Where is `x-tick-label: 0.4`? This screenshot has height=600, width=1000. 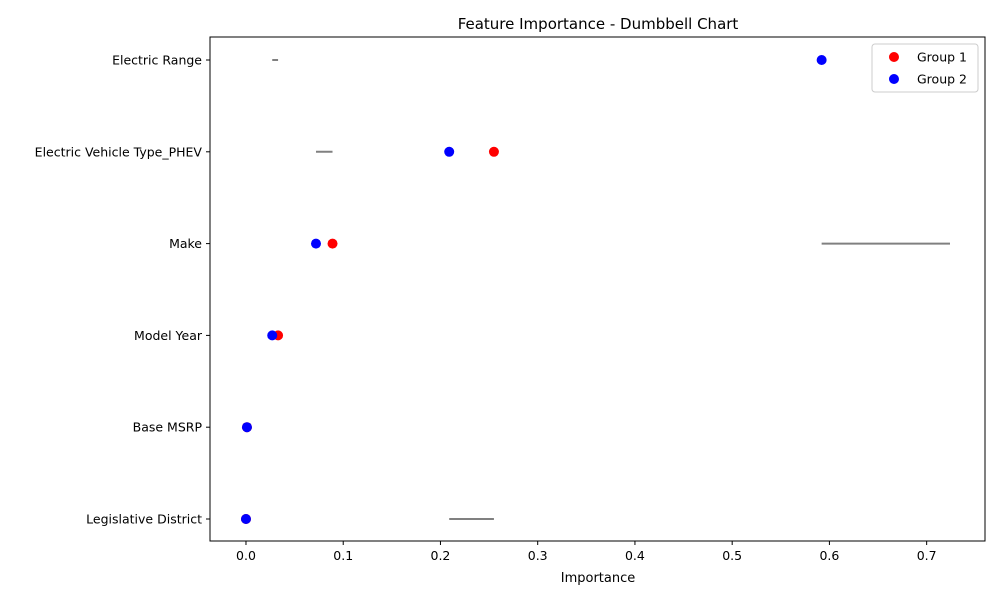 x-tick-label: 0.4 is located at coordinates (635, 555).